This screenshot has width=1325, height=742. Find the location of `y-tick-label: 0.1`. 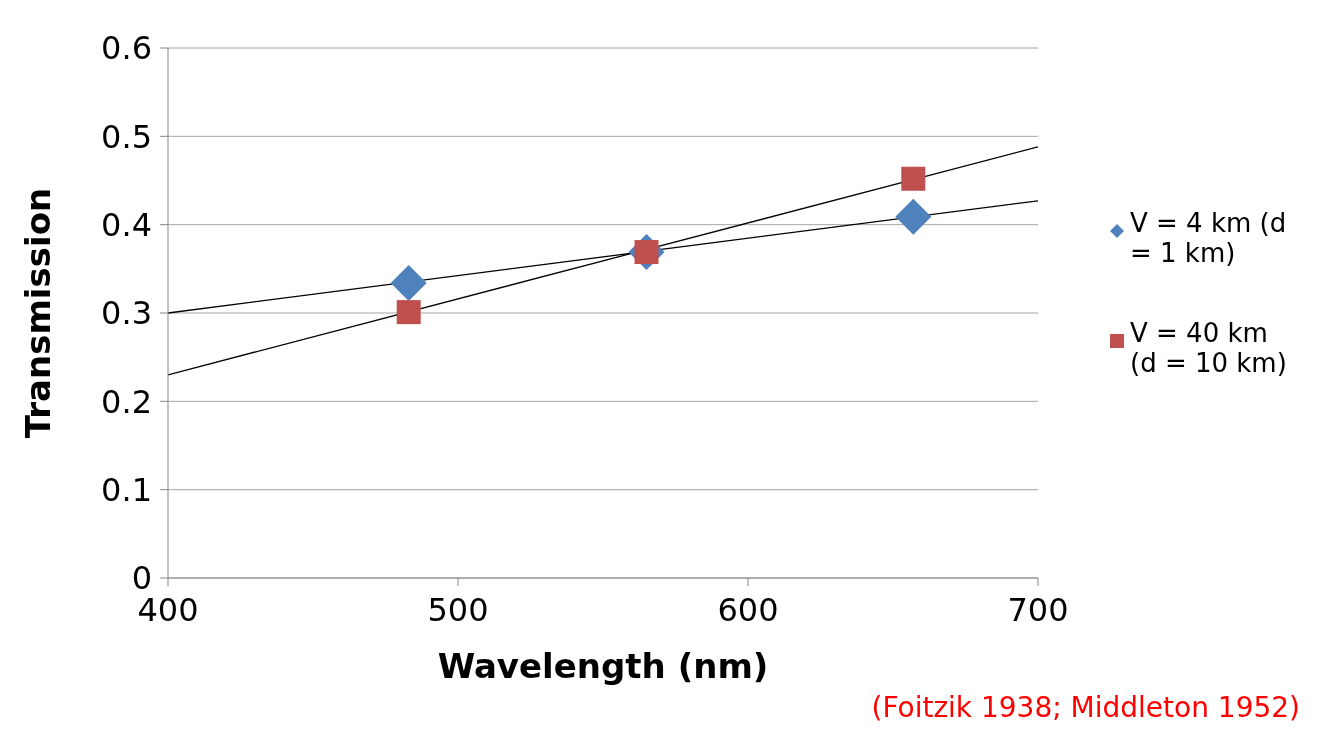

y-tick-label: 0.1 is located at coordinates (126, 490).